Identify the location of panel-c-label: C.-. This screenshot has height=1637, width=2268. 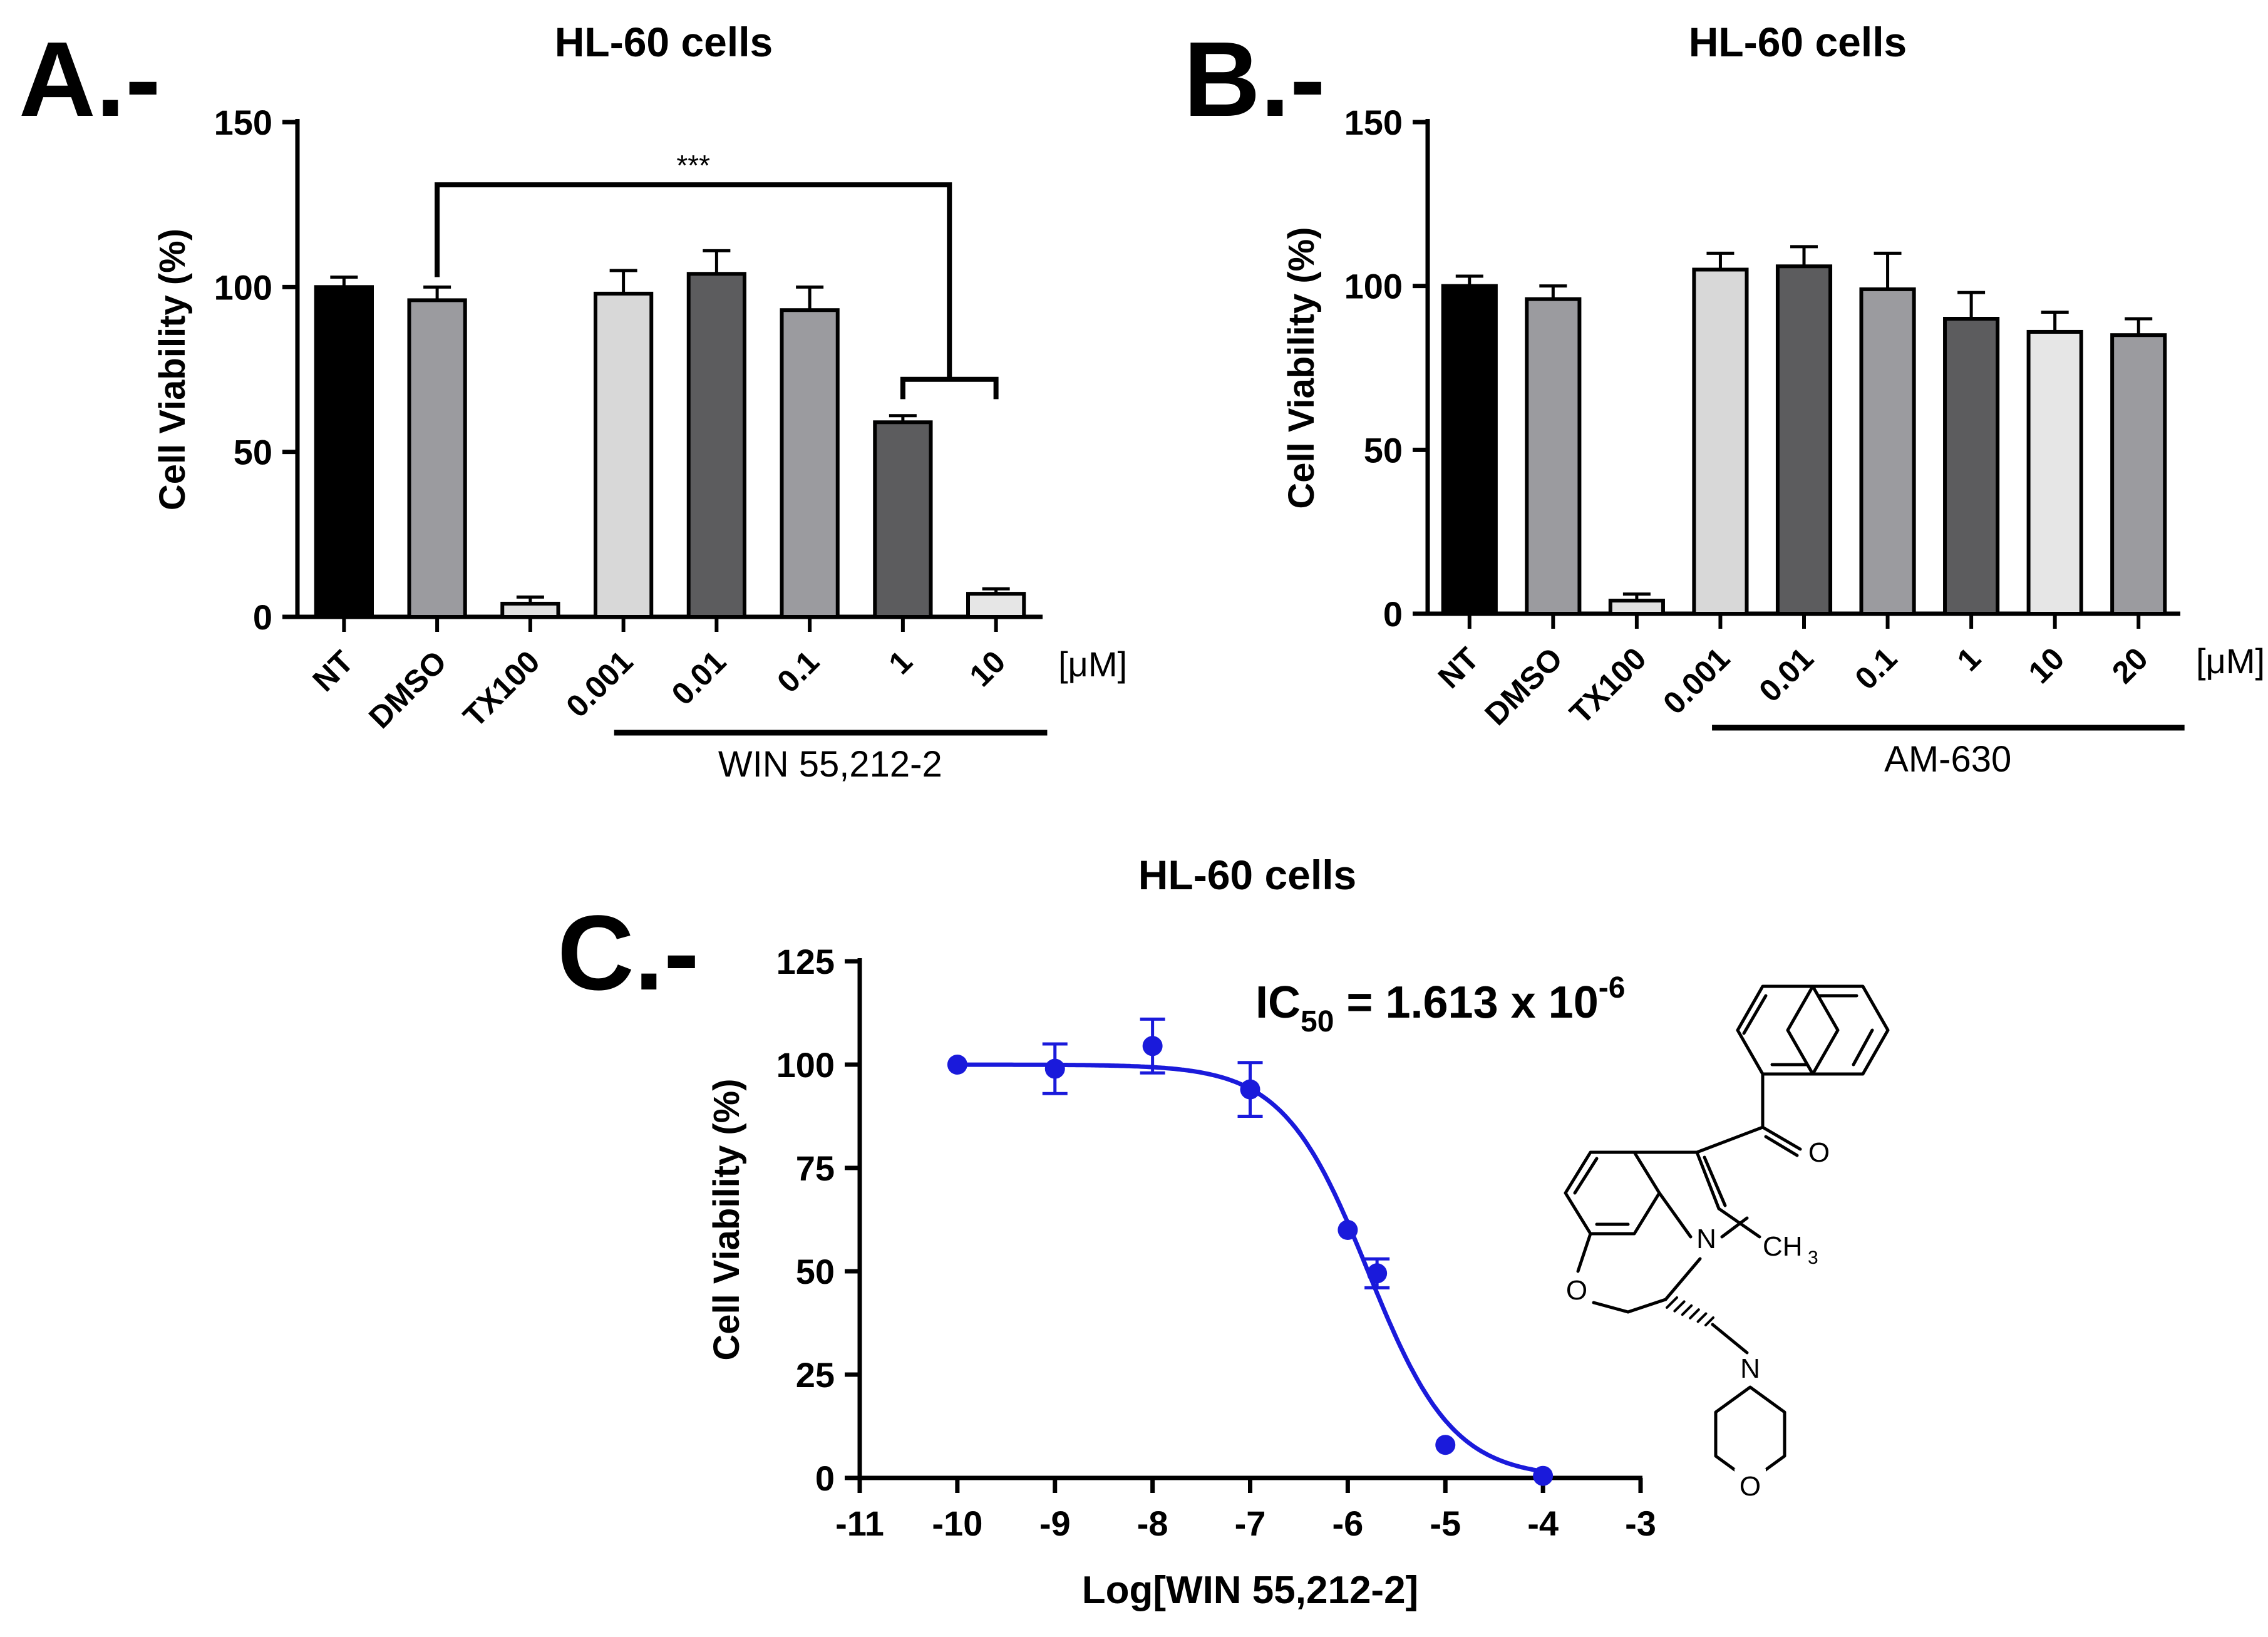
(628, 953).